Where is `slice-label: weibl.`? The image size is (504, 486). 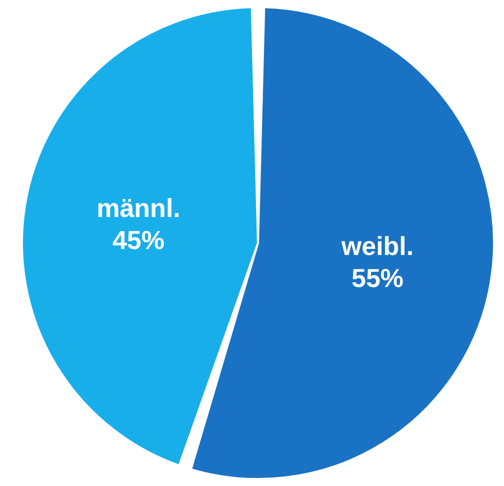 slice-label: weibl. is located at coordinates (377, 245).